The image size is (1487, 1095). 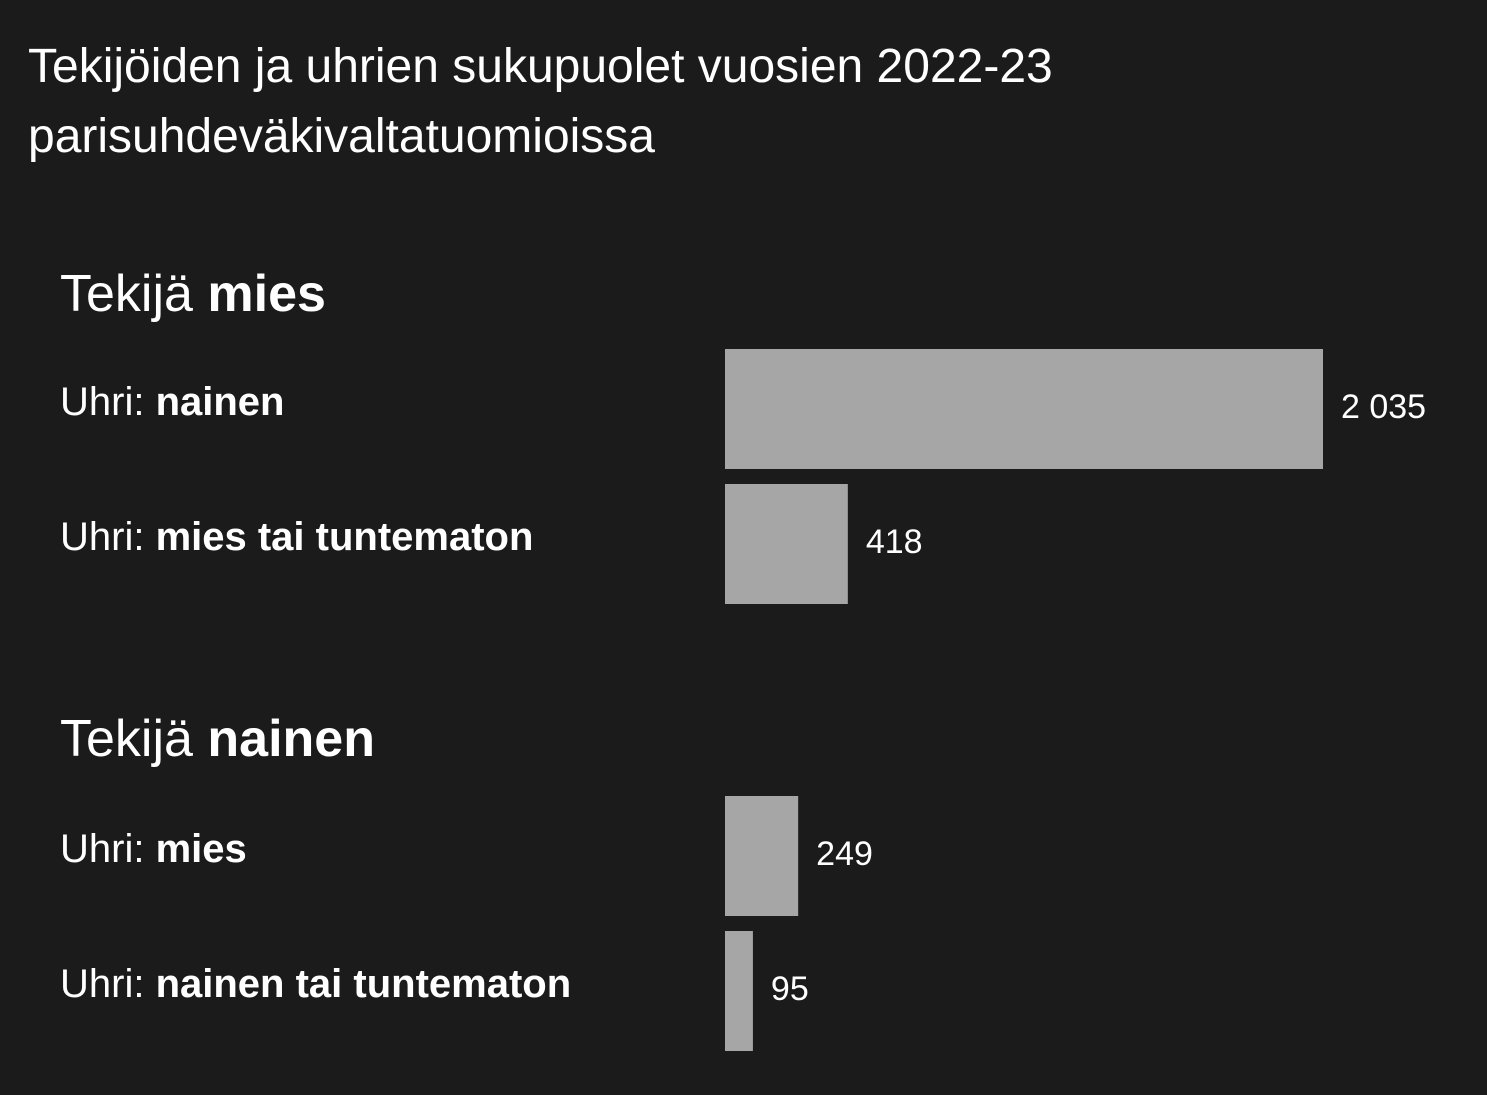 I want to click on group-title: Tekijä mies, so click(x=193, y=294).